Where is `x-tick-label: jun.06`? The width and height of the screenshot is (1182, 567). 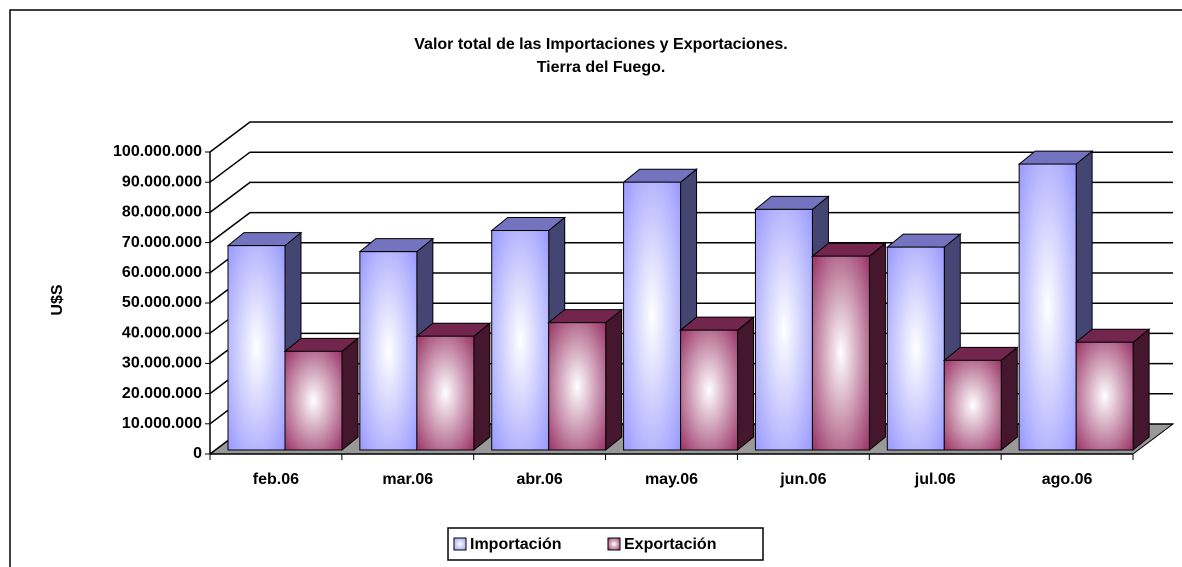
x-tick-label: jun.06 is located at coordinates (802, 479).